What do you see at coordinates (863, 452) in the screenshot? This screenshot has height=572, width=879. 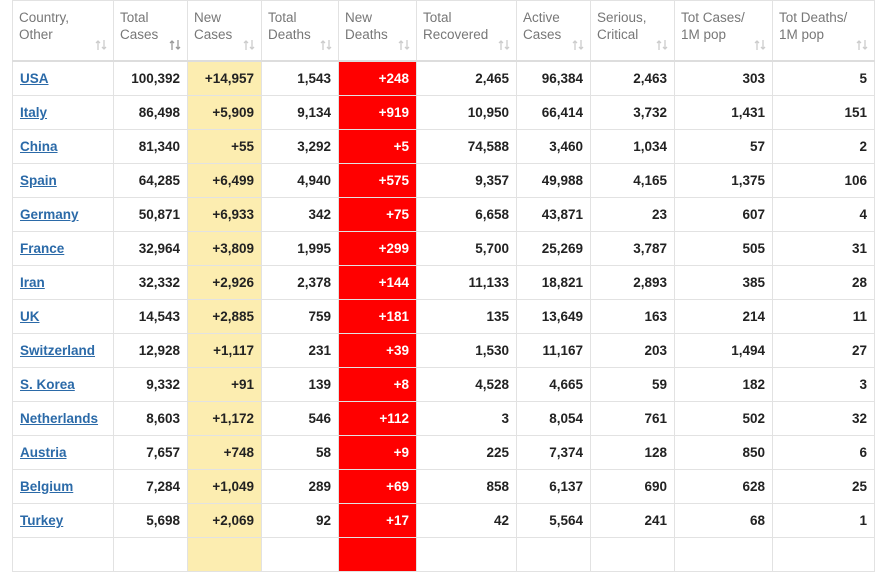 I see `cell-value: 6` at bounding box center [863, 452].